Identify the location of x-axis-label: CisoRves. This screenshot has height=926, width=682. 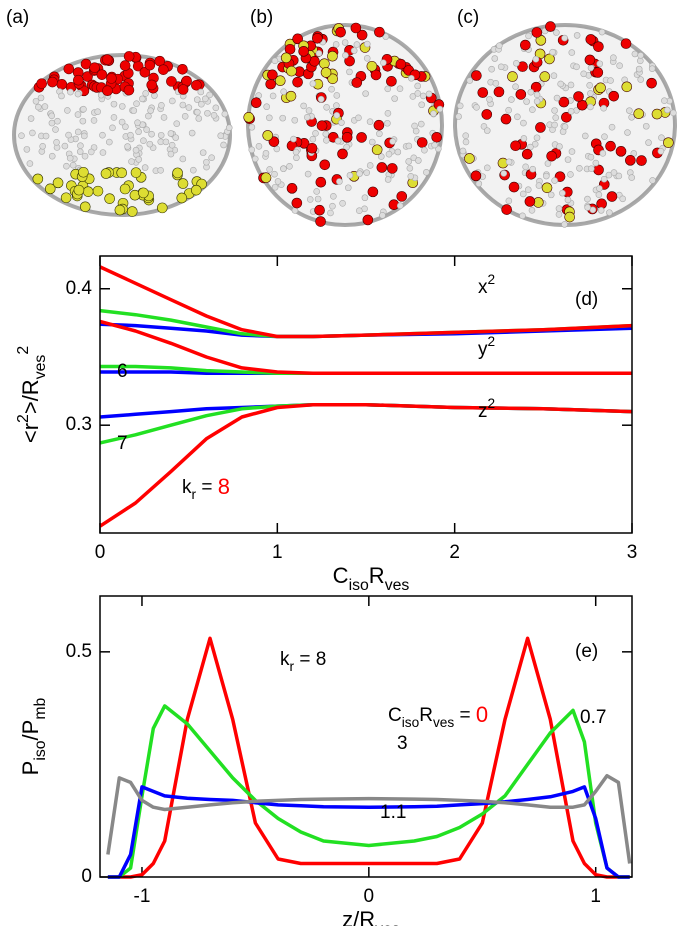
(371, 578).